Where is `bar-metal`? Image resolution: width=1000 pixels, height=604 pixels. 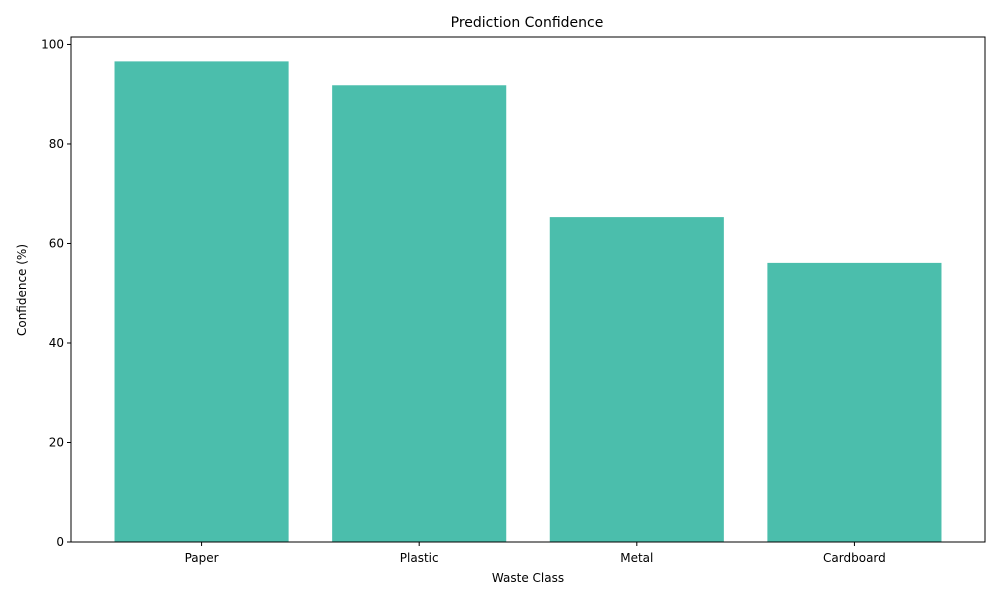 bar-metal is located at coordinates (636, 379).